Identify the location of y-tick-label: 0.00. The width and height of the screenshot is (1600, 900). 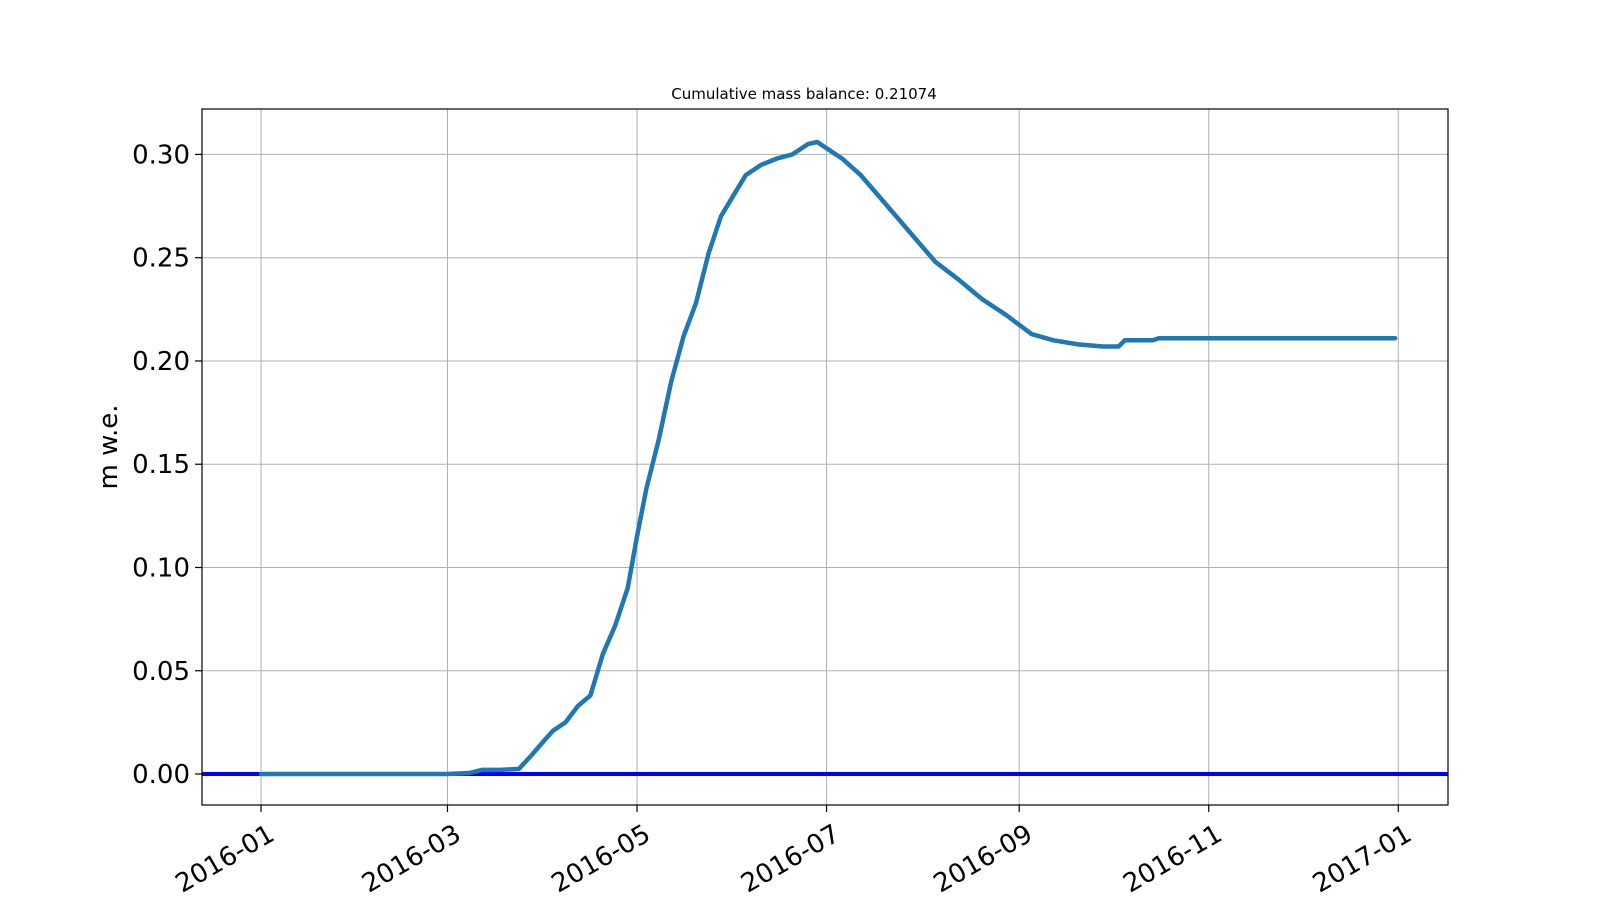
(161, 775).